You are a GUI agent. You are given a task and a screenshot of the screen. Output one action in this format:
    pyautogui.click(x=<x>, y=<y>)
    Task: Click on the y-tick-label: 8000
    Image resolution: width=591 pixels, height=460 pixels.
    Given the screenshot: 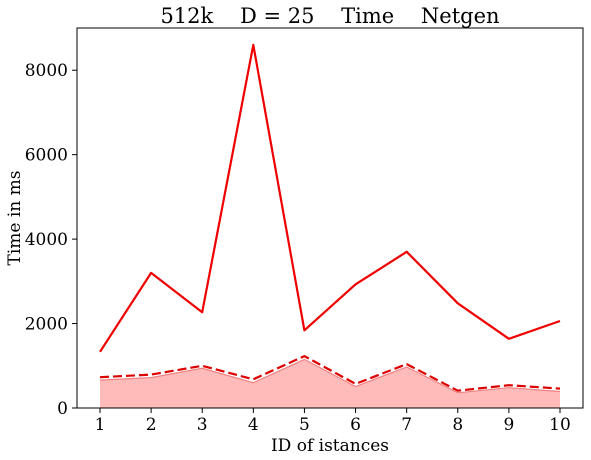 What is the action you would take?
    pyautogui.click(x=46, y=71)
    